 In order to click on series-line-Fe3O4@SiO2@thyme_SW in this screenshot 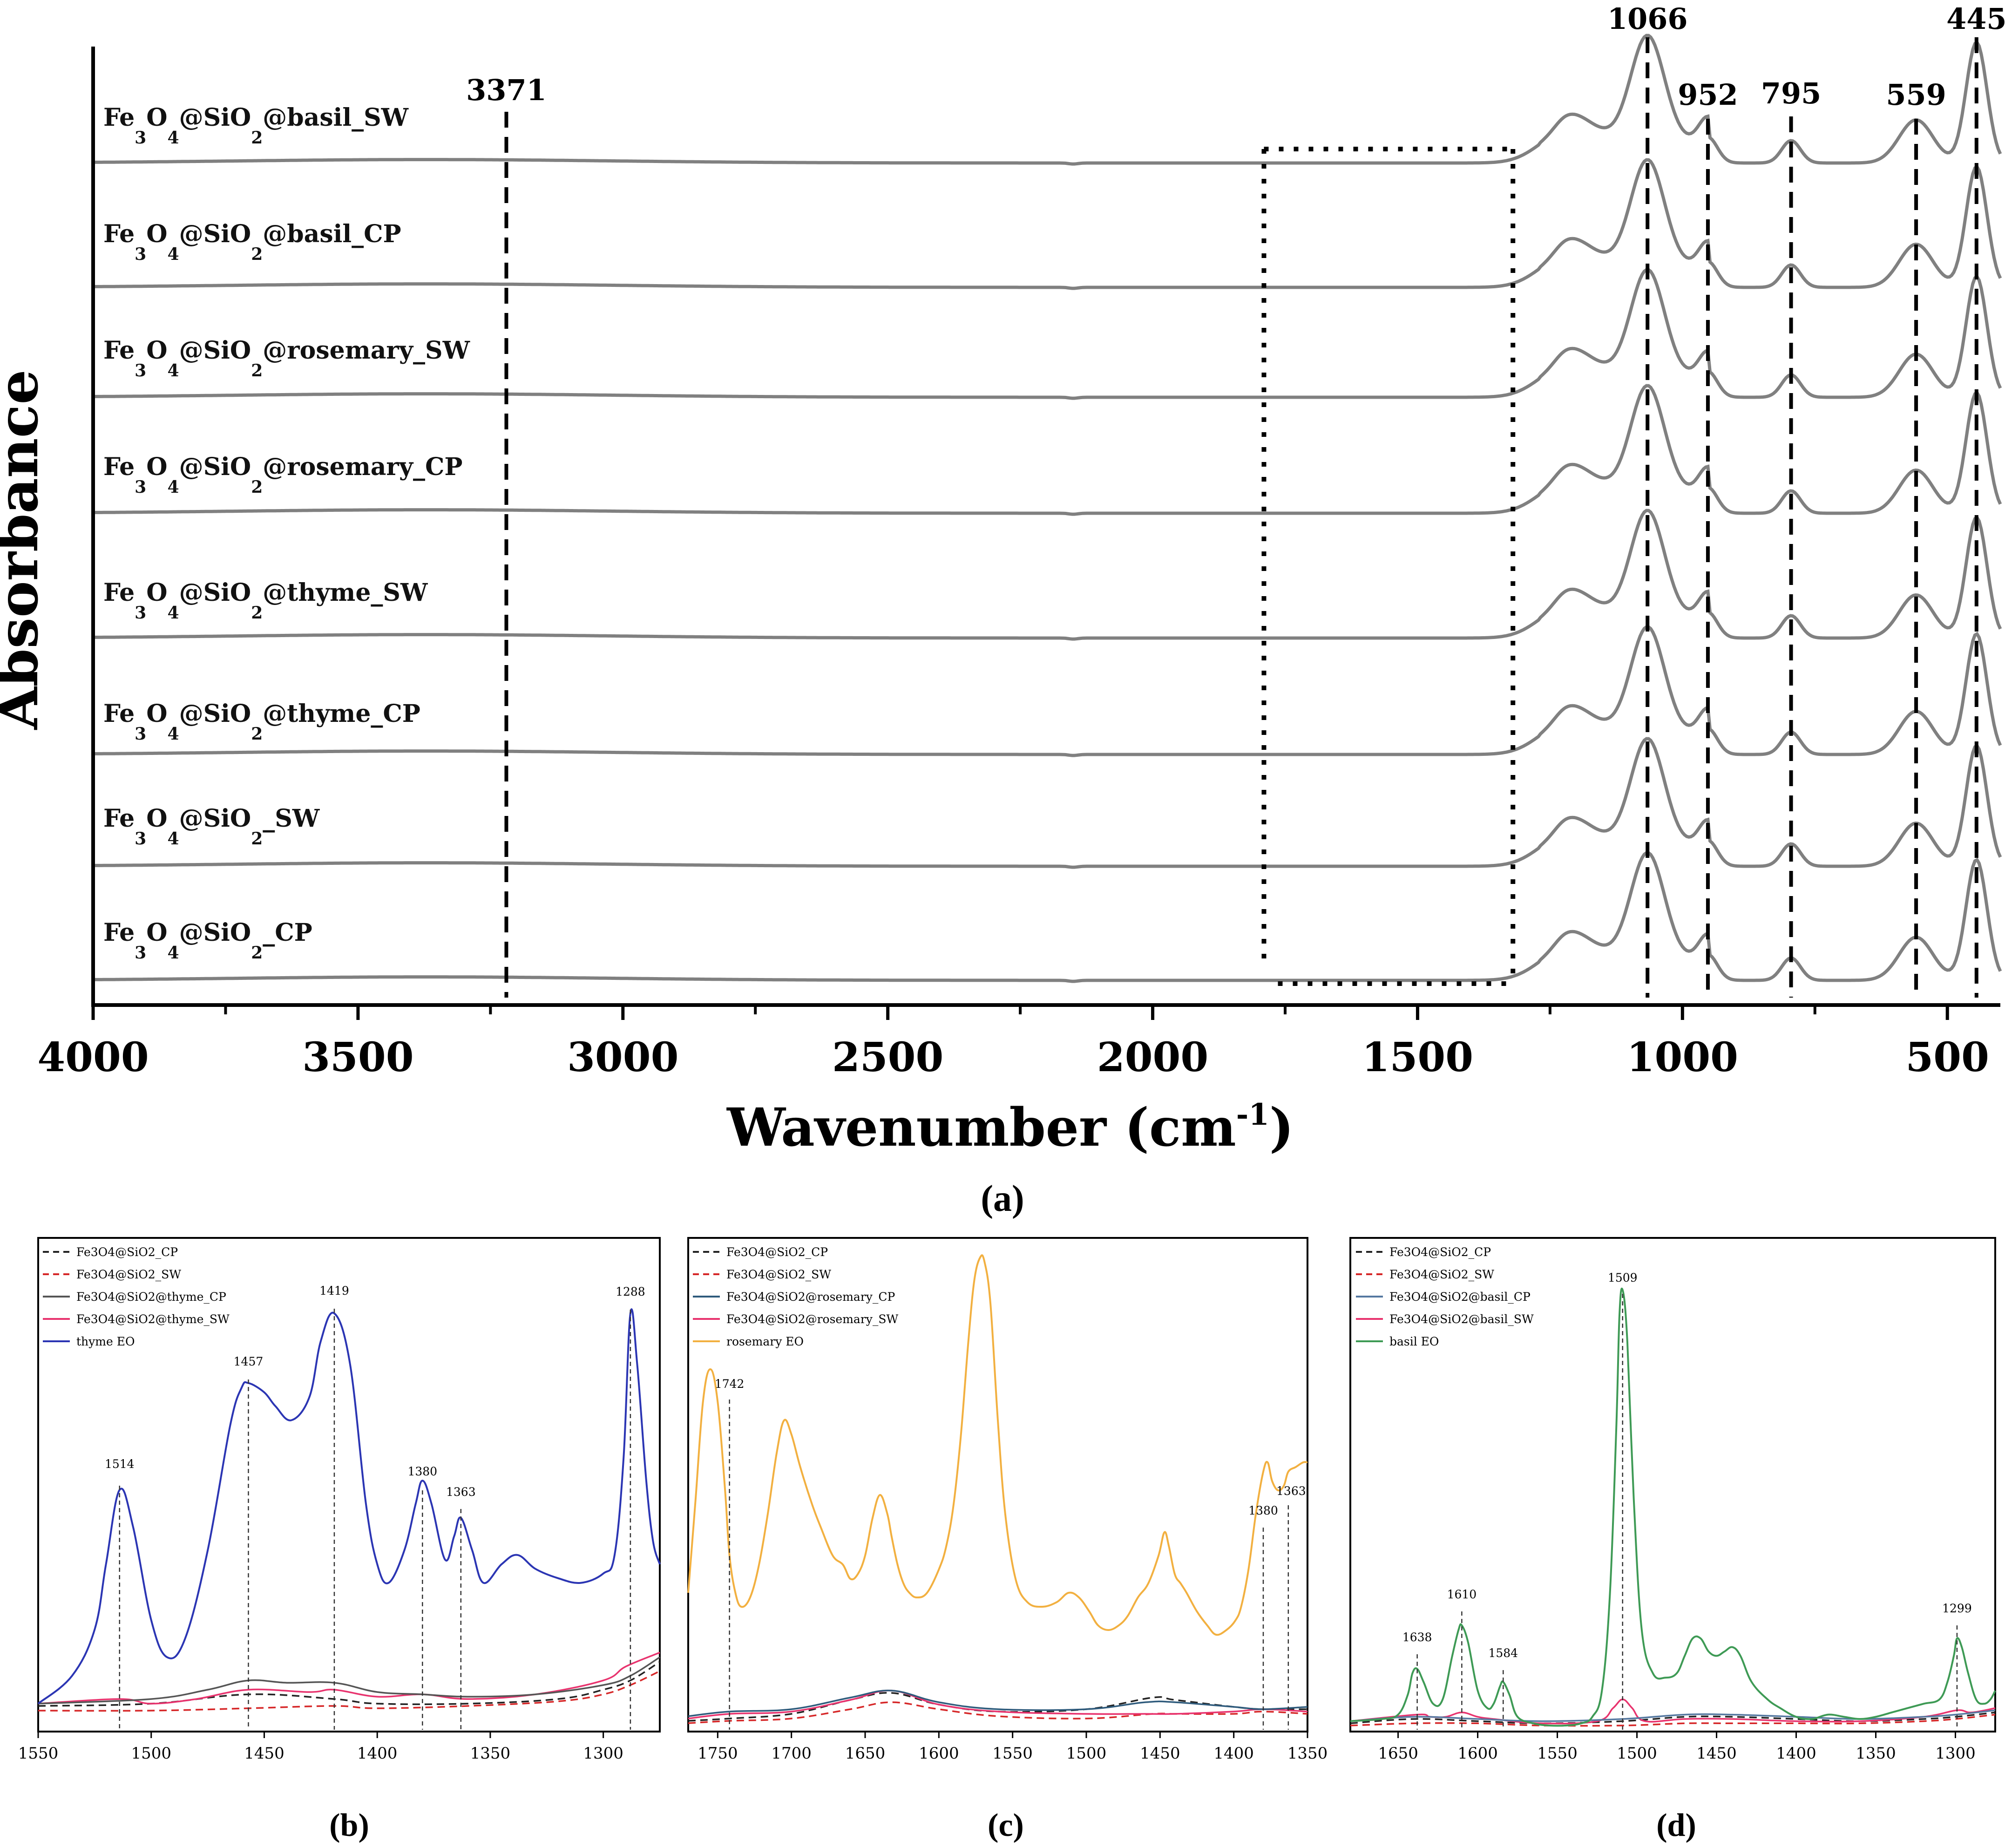, I will do `click(349, 1678)`.